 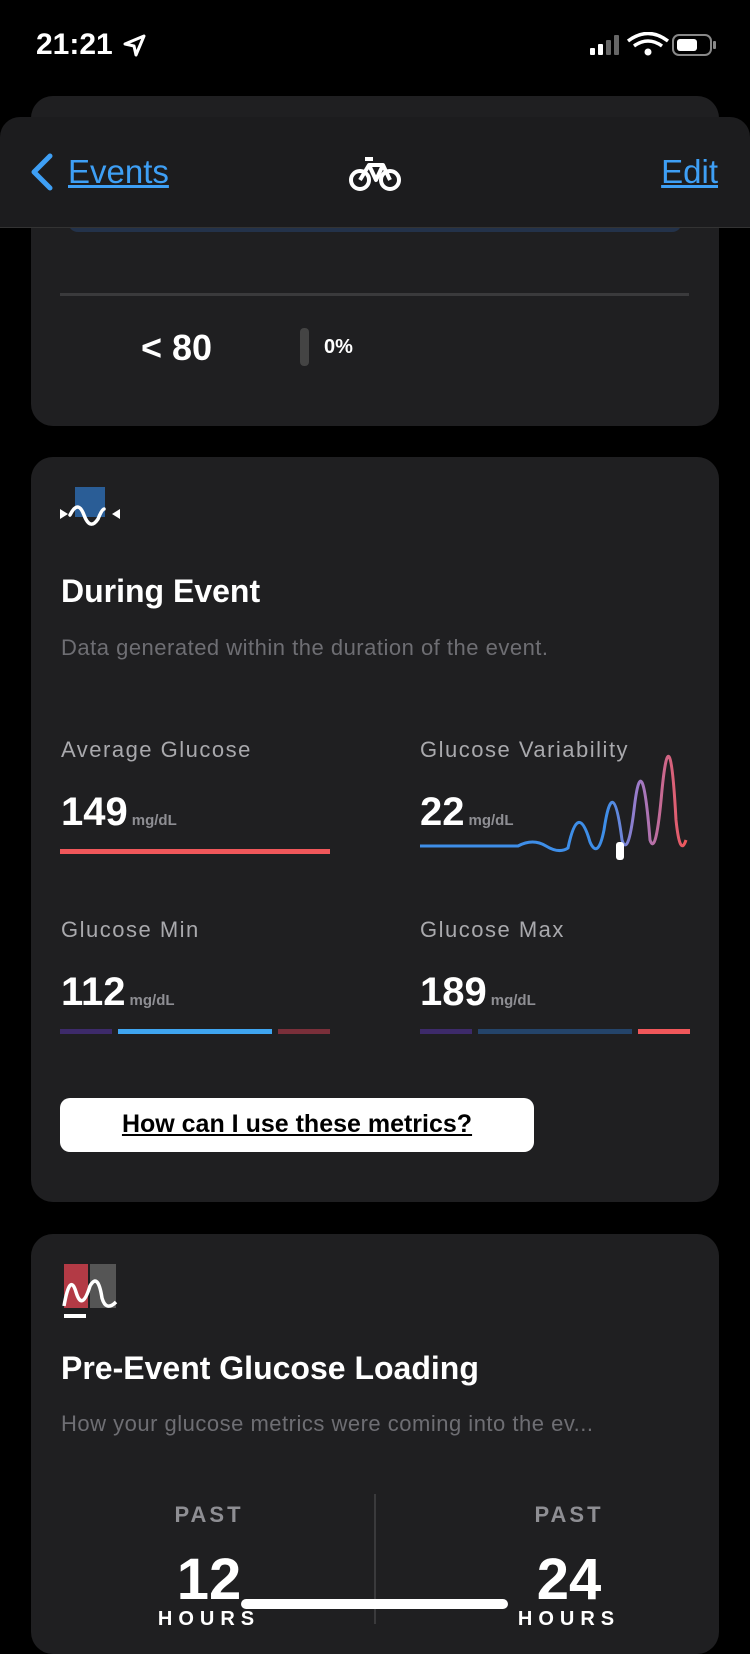 What do you see at coordinates (134, 45) in the screenshot?
I see `location-icon` at bounding box center [134, 45].